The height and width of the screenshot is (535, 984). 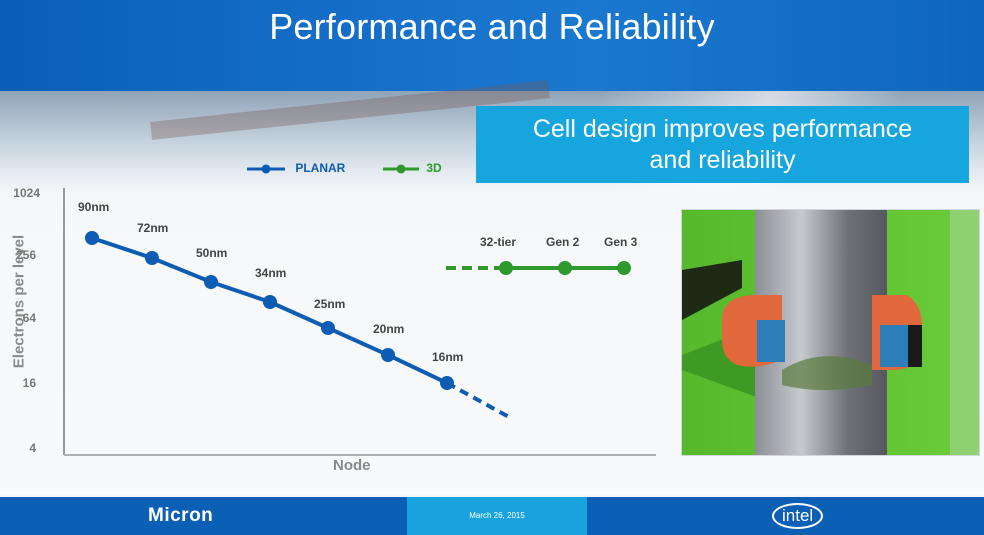 I want to click on point-label: 50nm, so click(x=212, y=253).